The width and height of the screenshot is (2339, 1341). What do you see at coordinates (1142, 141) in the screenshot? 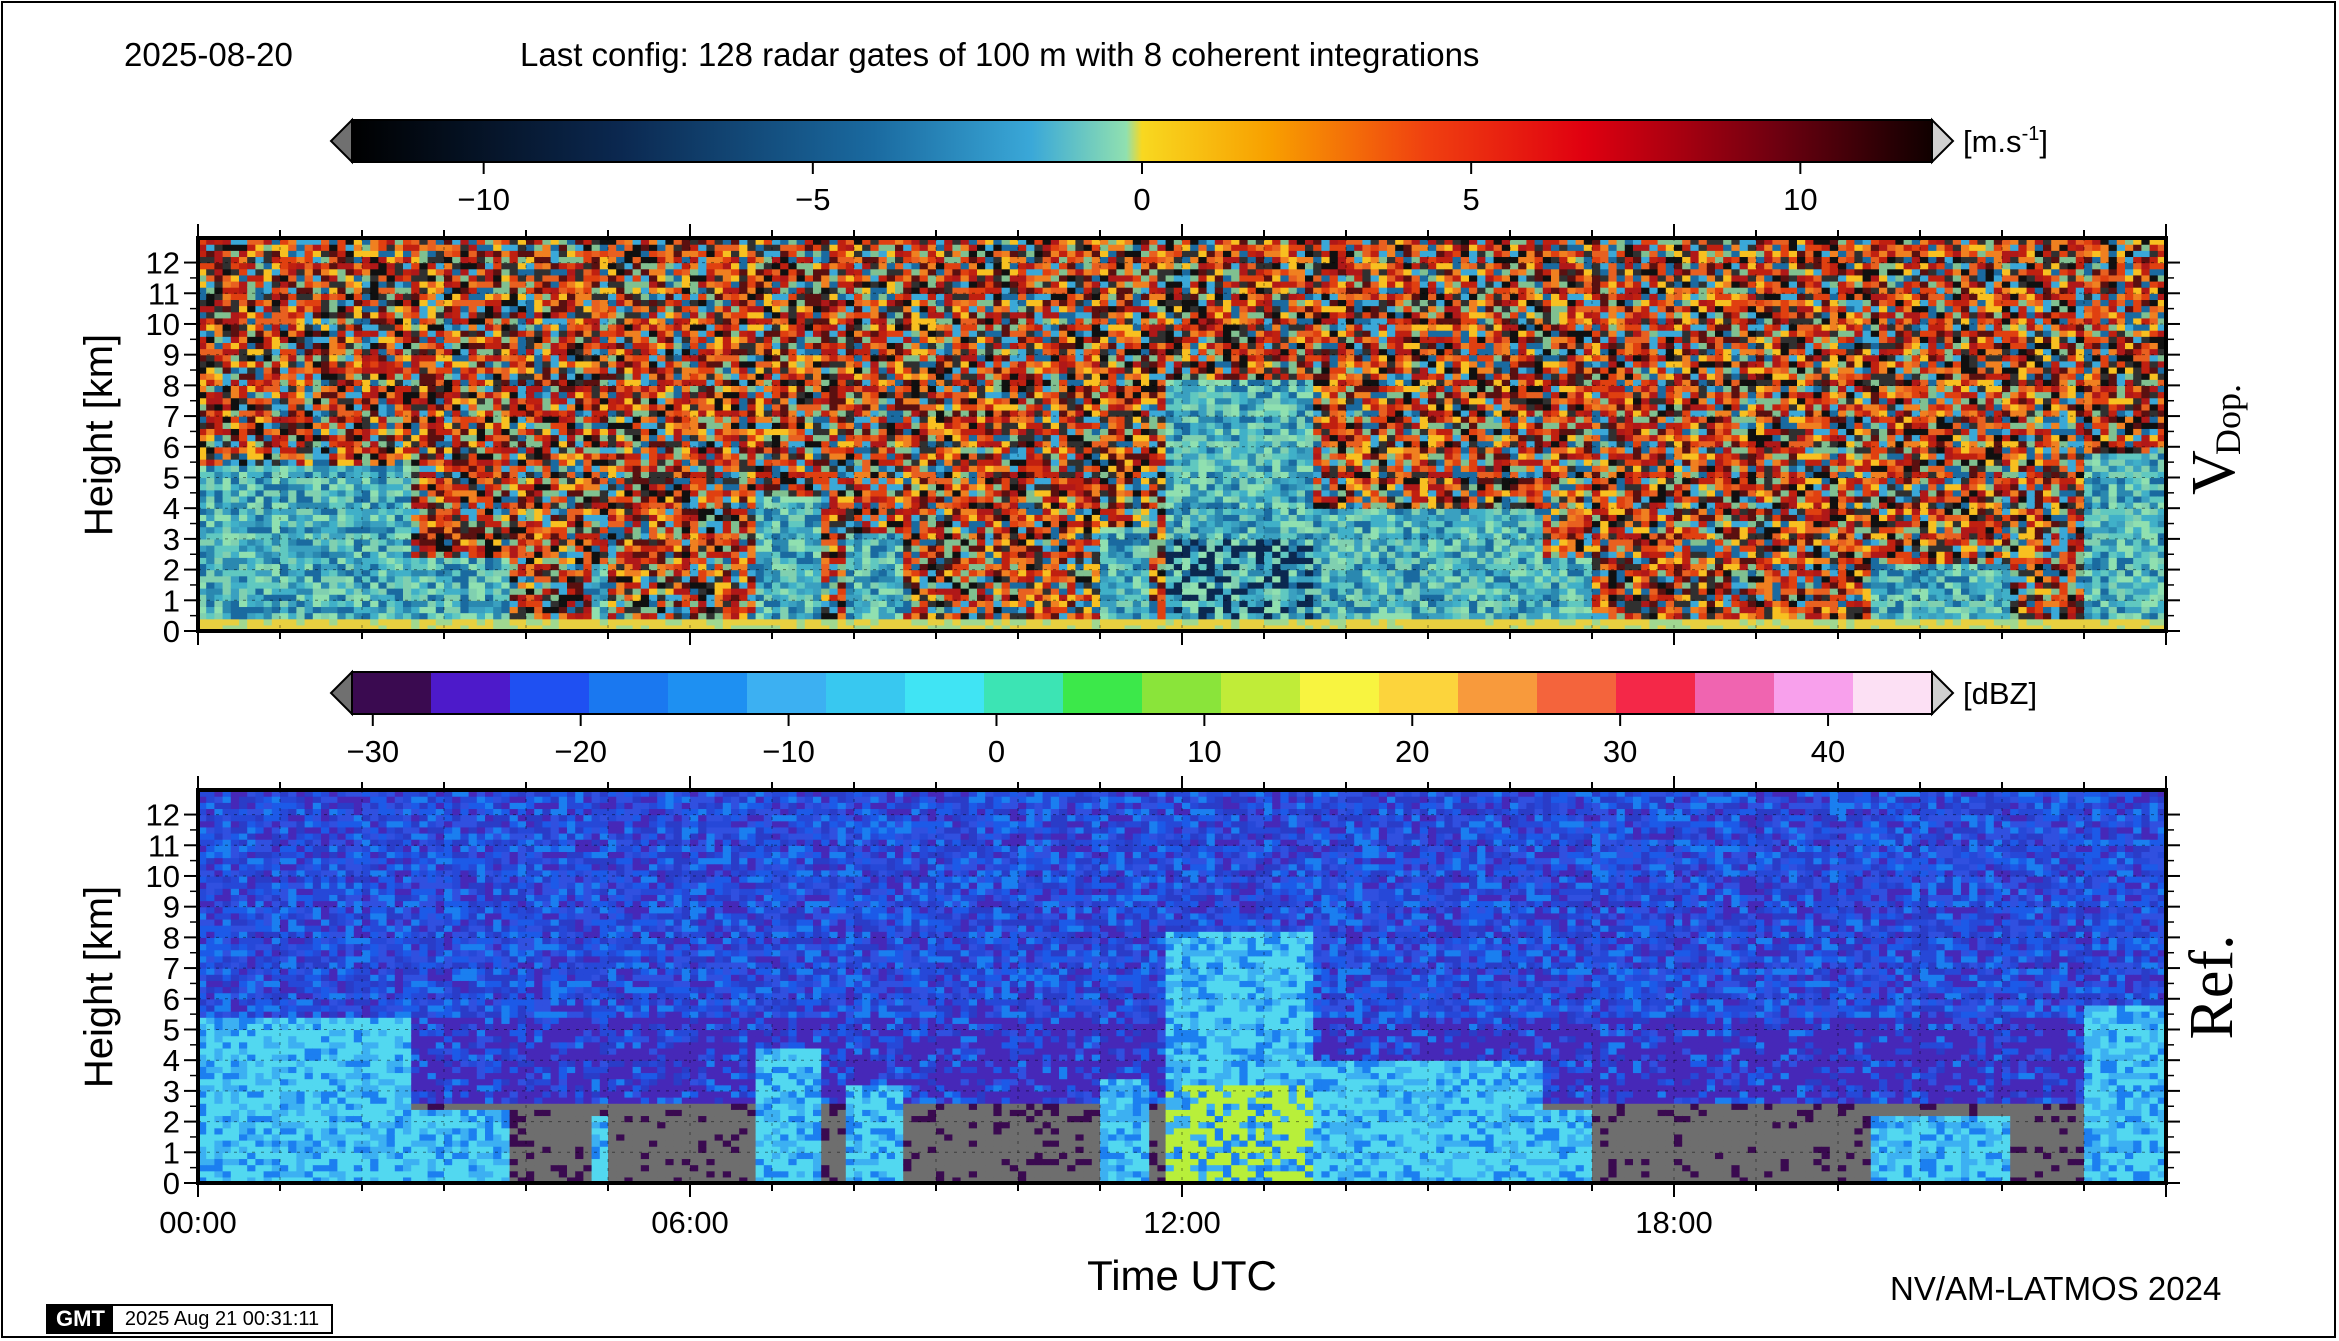
I see `velocity-colorbar-bar` at bounding box center [1142, 141].